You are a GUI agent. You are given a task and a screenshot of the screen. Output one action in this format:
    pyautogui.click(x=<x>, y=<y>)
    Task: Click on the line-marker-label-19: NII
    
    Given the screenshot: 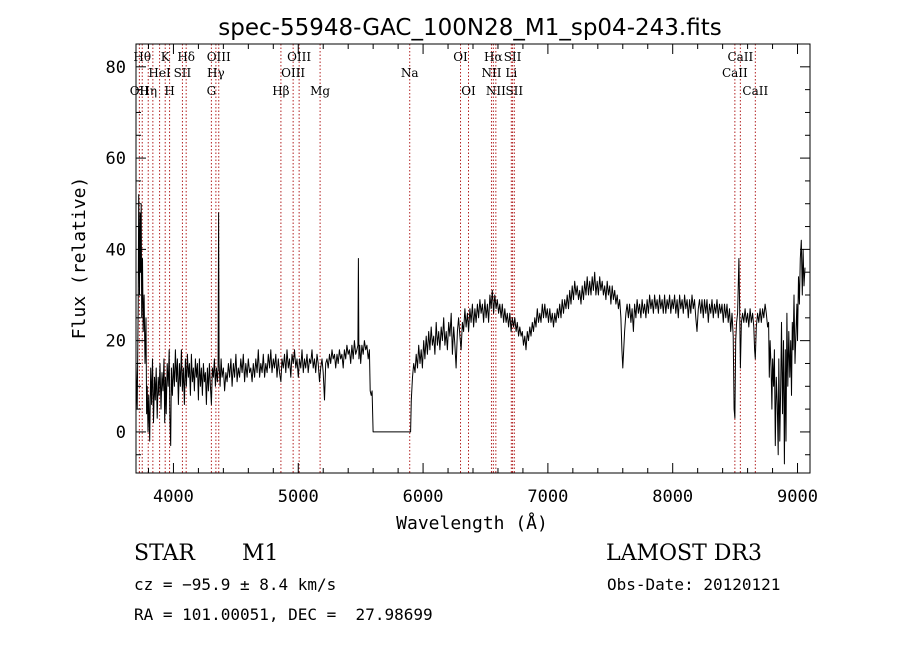 What is the action you would take?
    pyautogui.click(x=491, y=73)
    